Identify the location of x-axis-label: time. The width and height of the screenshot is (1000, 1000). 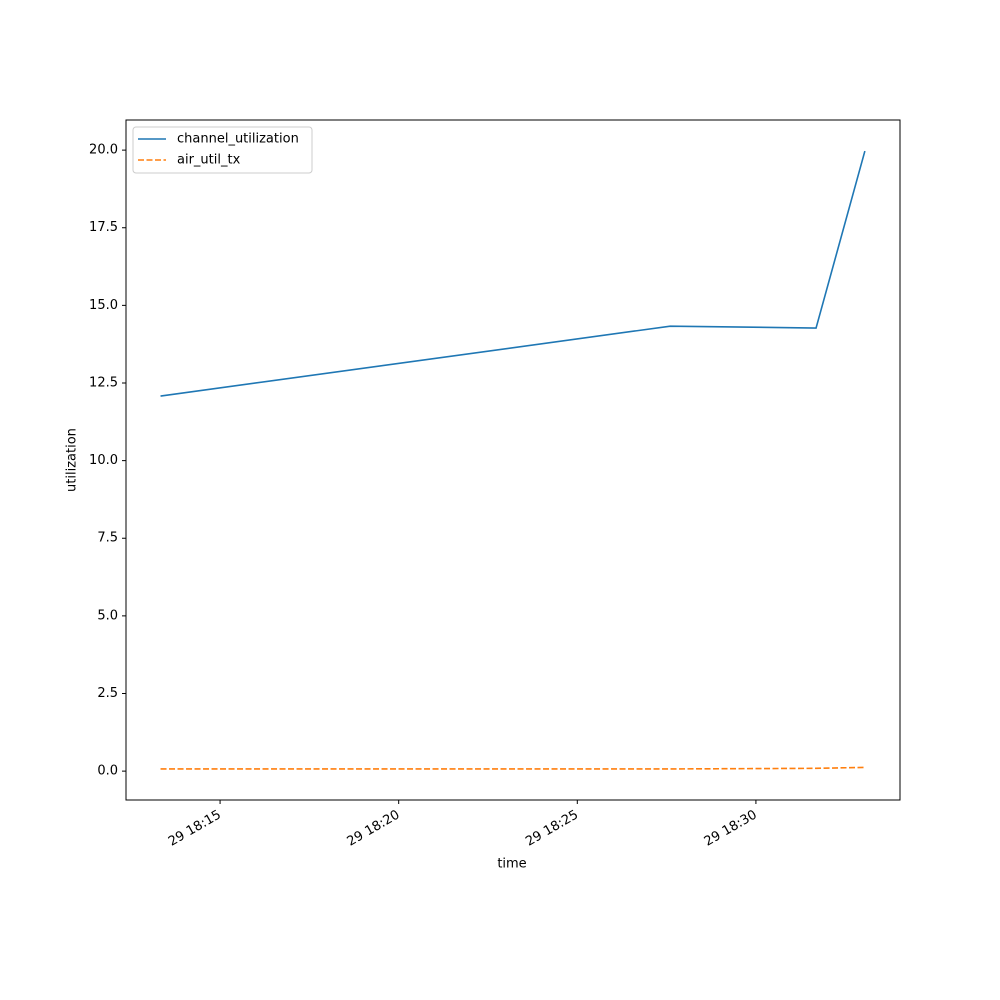
(511, 864).